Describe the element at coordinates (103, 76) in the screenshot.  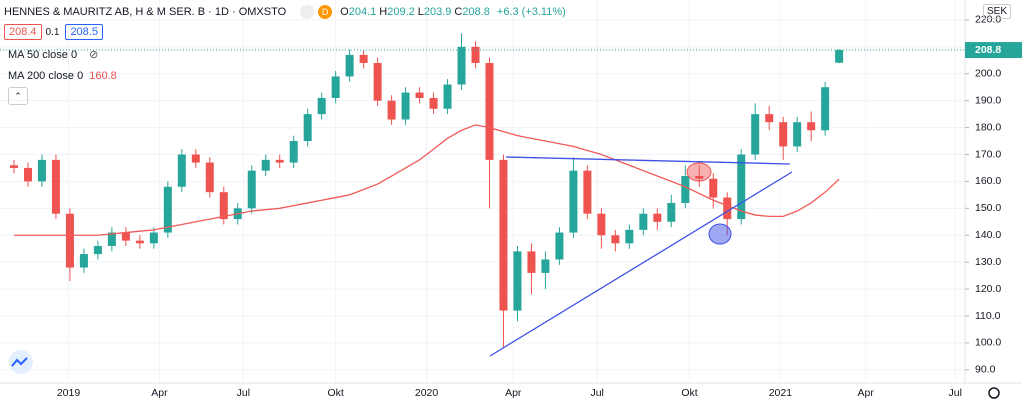
I see `series-value: 160.8` at that location.